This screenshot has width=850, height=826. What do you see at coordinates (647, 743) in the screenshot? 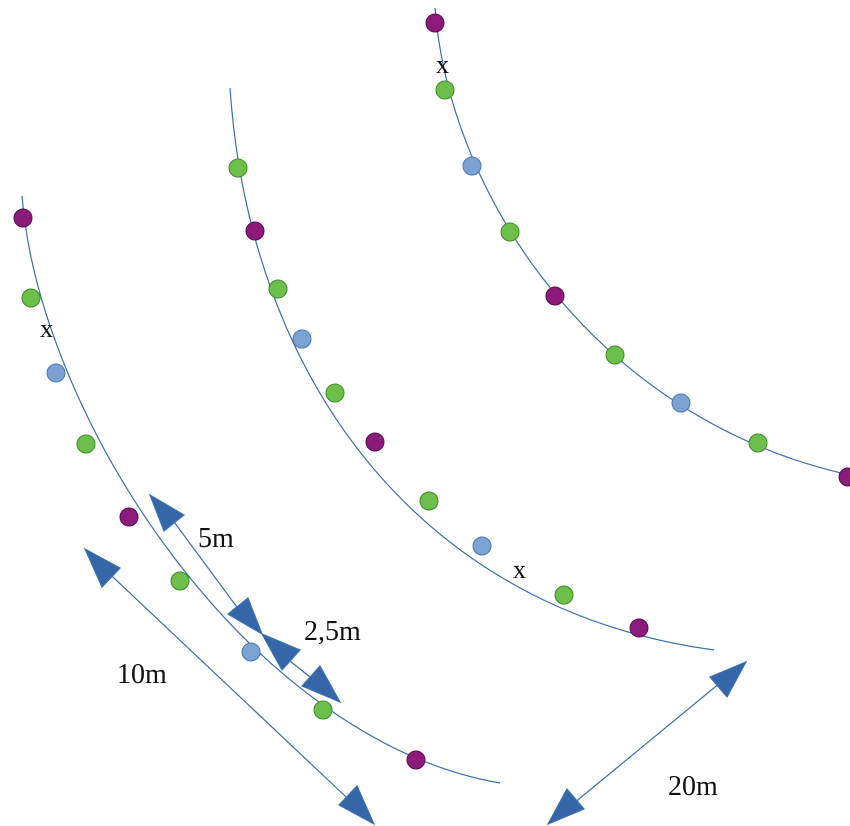
I see `arrow-20m` at bounding box center [647, 743].